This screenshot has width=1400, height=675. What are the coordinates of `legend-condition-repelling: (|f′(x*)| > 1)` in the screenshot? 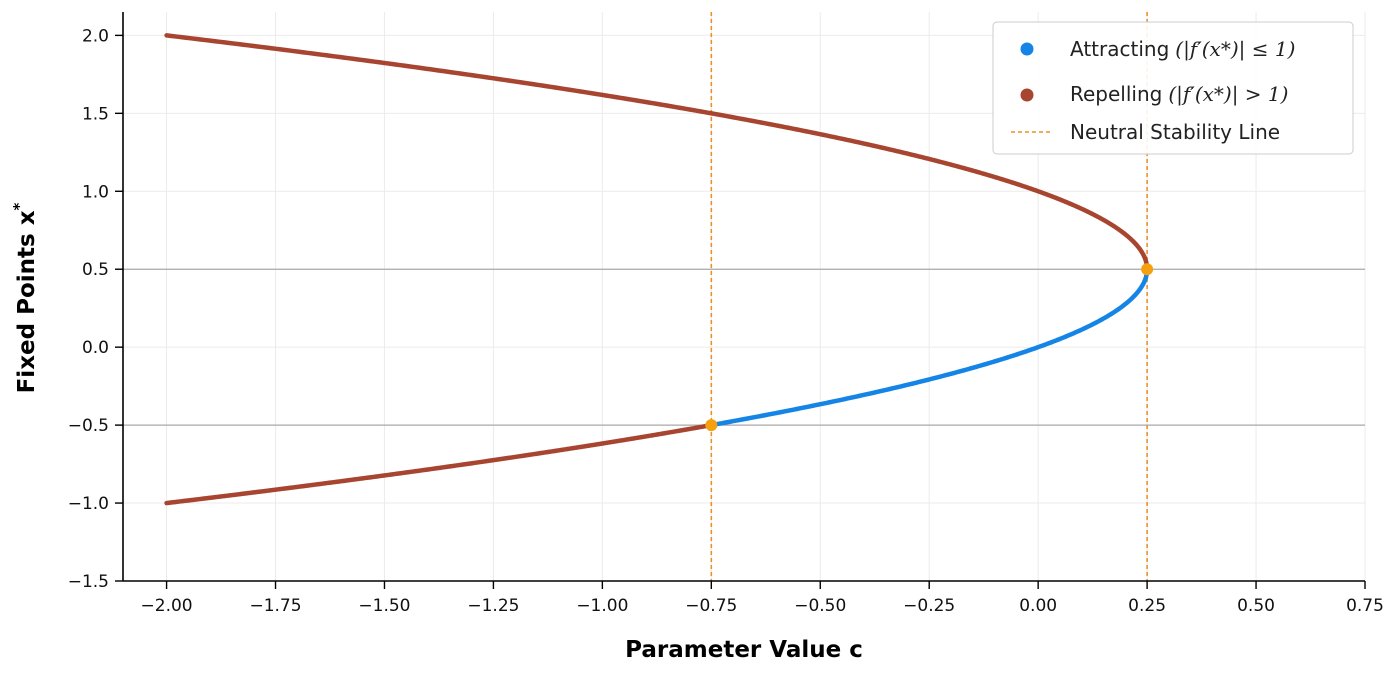 It's located at (1228, 94).